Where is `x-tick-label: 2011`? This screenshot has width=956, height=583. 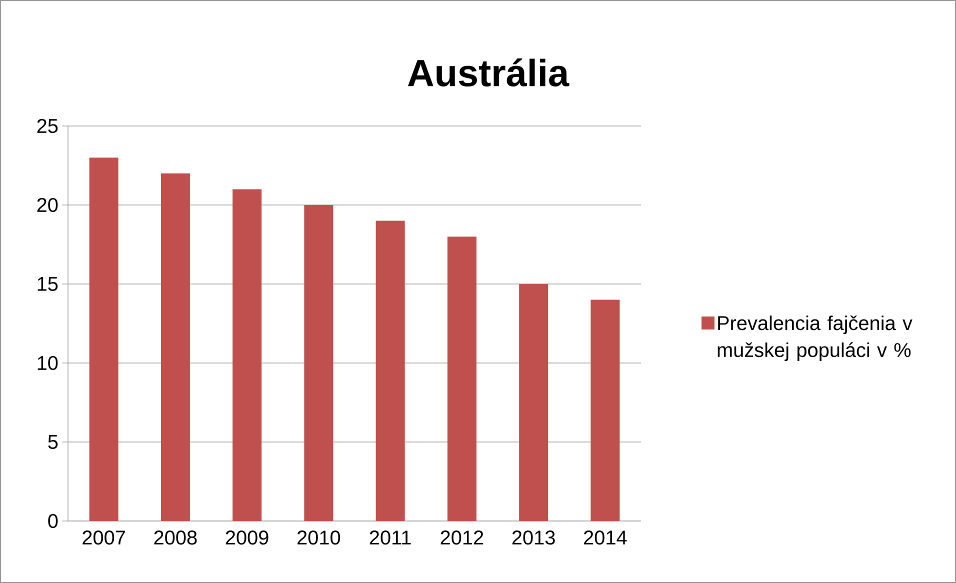 x-tick-label: 2011 is located at coordinates (390, 537).